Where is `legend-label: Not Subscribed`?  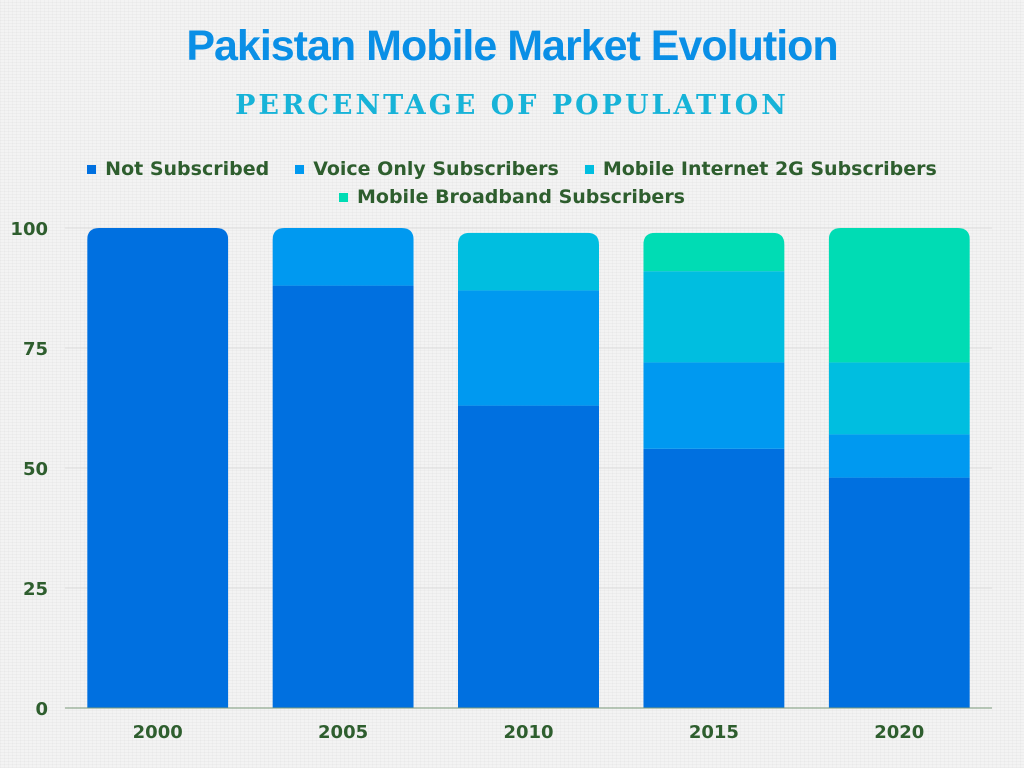
legend-label: Not Subscribed is located at coordinates (187, 169).